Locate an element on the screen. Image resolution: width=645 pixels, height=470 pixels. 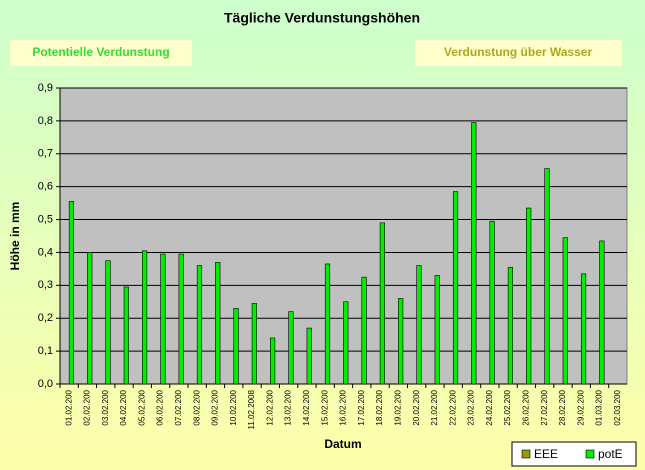
y-tick-label: 0,4 is located at coordinates (45, 252).